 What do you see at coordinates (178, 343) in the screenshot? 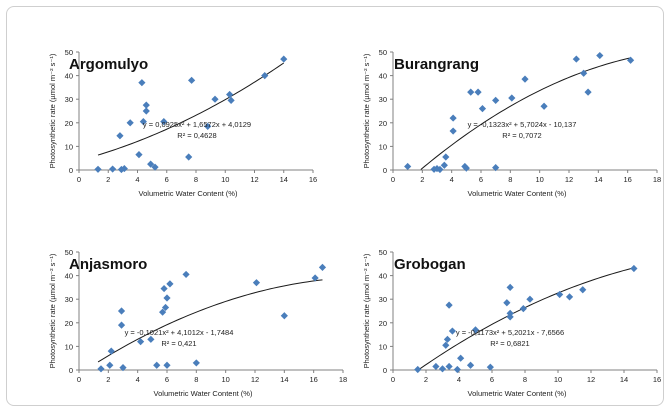
I see `r-squared: R² = 0,421` at bounding box center [178, 343].